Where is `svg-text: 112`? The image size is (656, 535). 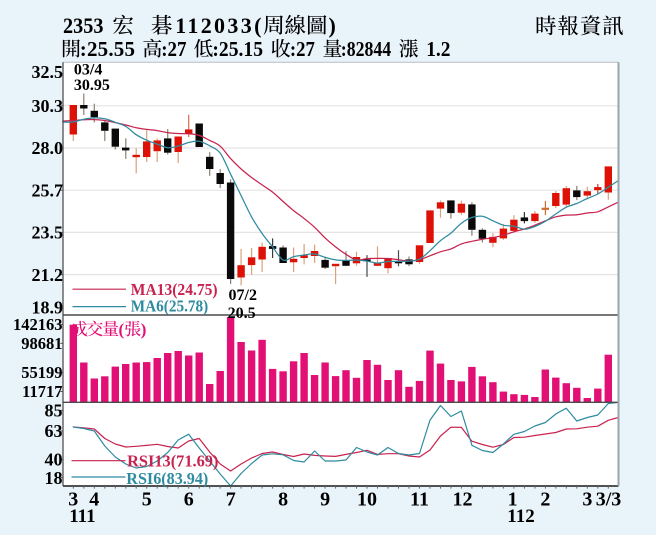 svg-text: 112 is located at coordinates (520, 516).